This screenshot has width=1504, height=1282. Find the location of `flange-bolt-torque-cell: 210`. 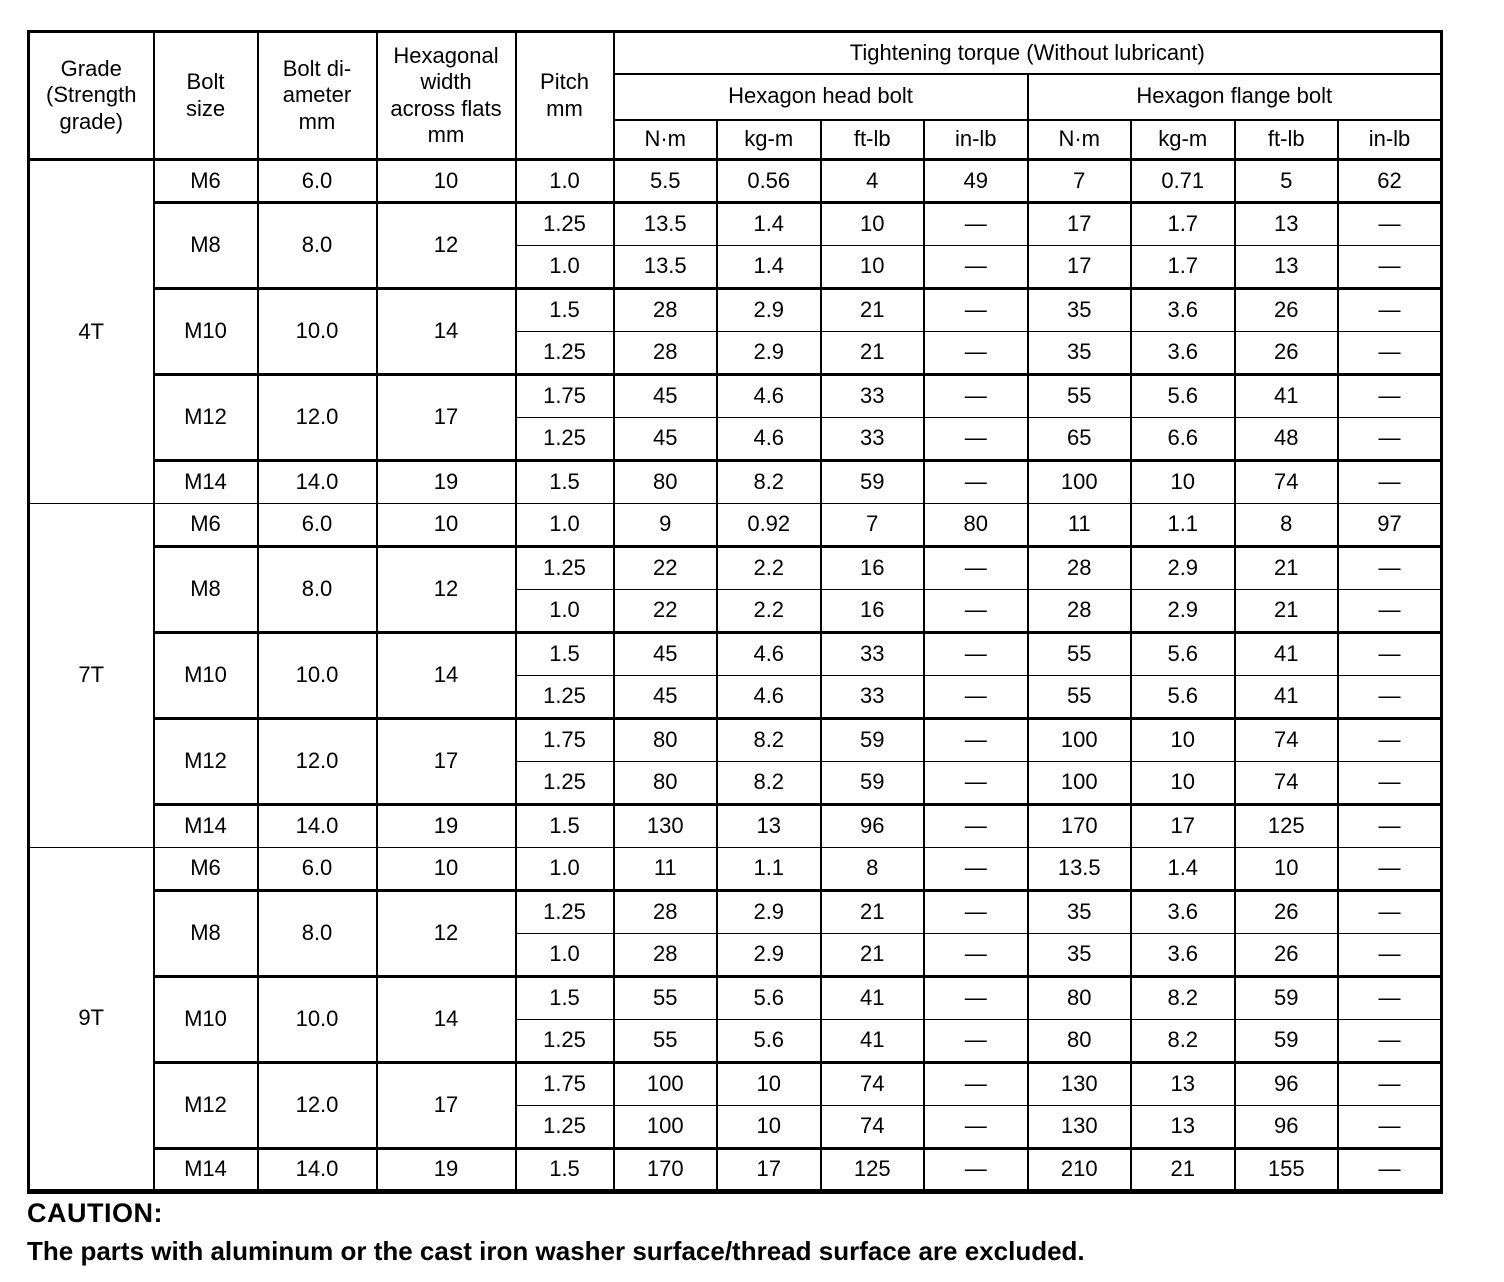

flange-bolt-torque-cell: 210 is located at coordinates (1079, 1169).